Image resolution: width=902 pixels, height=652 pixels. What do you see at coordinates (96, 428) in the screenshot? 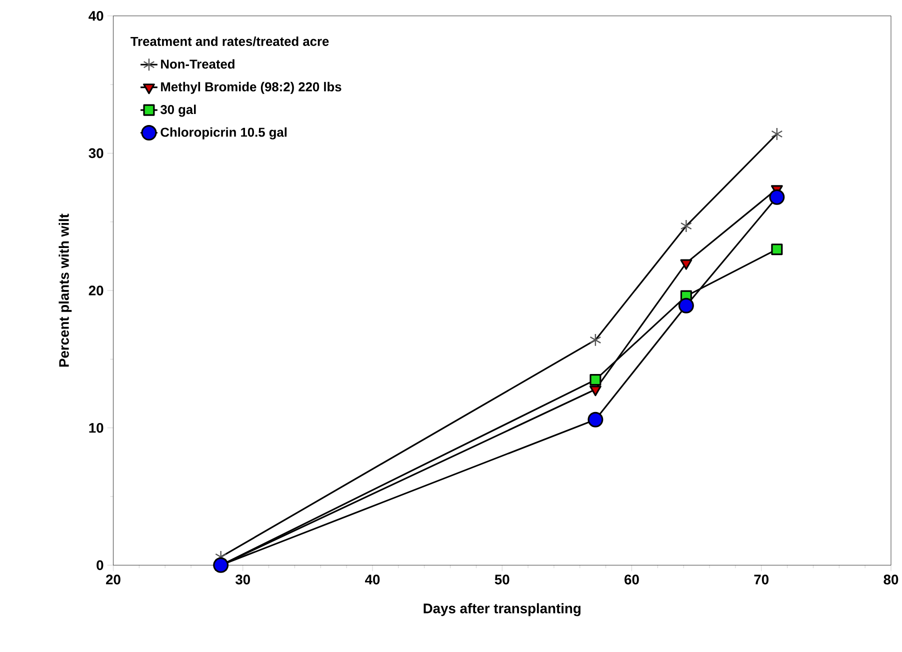
I see `y-tick-label: 10` at bounding box center [96, 428].